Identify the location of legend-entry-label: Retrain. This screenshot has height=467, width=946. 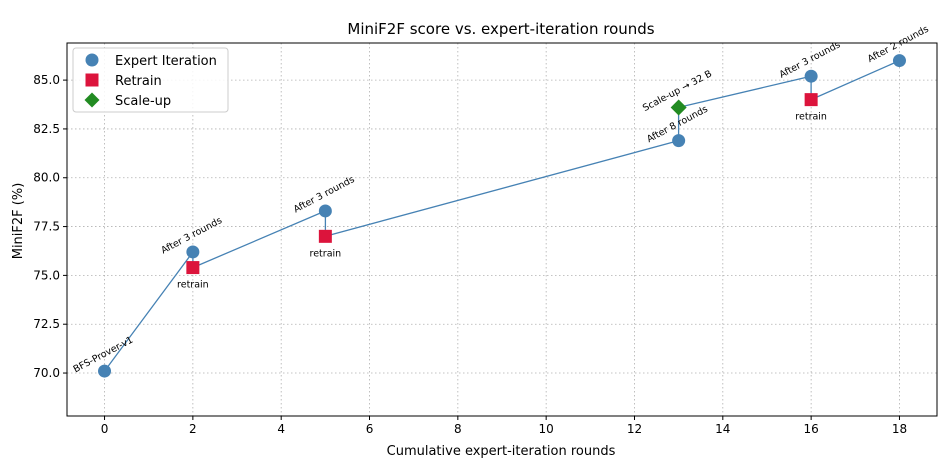
(138, 81).